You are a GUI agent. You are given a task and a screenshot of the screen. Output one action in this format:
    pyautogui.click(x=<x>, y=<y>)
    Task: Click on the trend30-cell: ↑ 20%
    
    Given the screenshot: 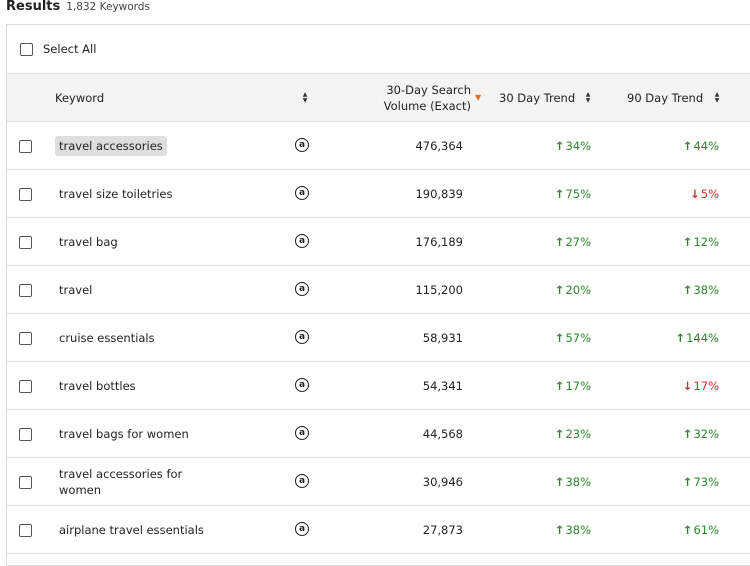 What is the action you would take?
    pyautogui.click(x=549, y=289)
    